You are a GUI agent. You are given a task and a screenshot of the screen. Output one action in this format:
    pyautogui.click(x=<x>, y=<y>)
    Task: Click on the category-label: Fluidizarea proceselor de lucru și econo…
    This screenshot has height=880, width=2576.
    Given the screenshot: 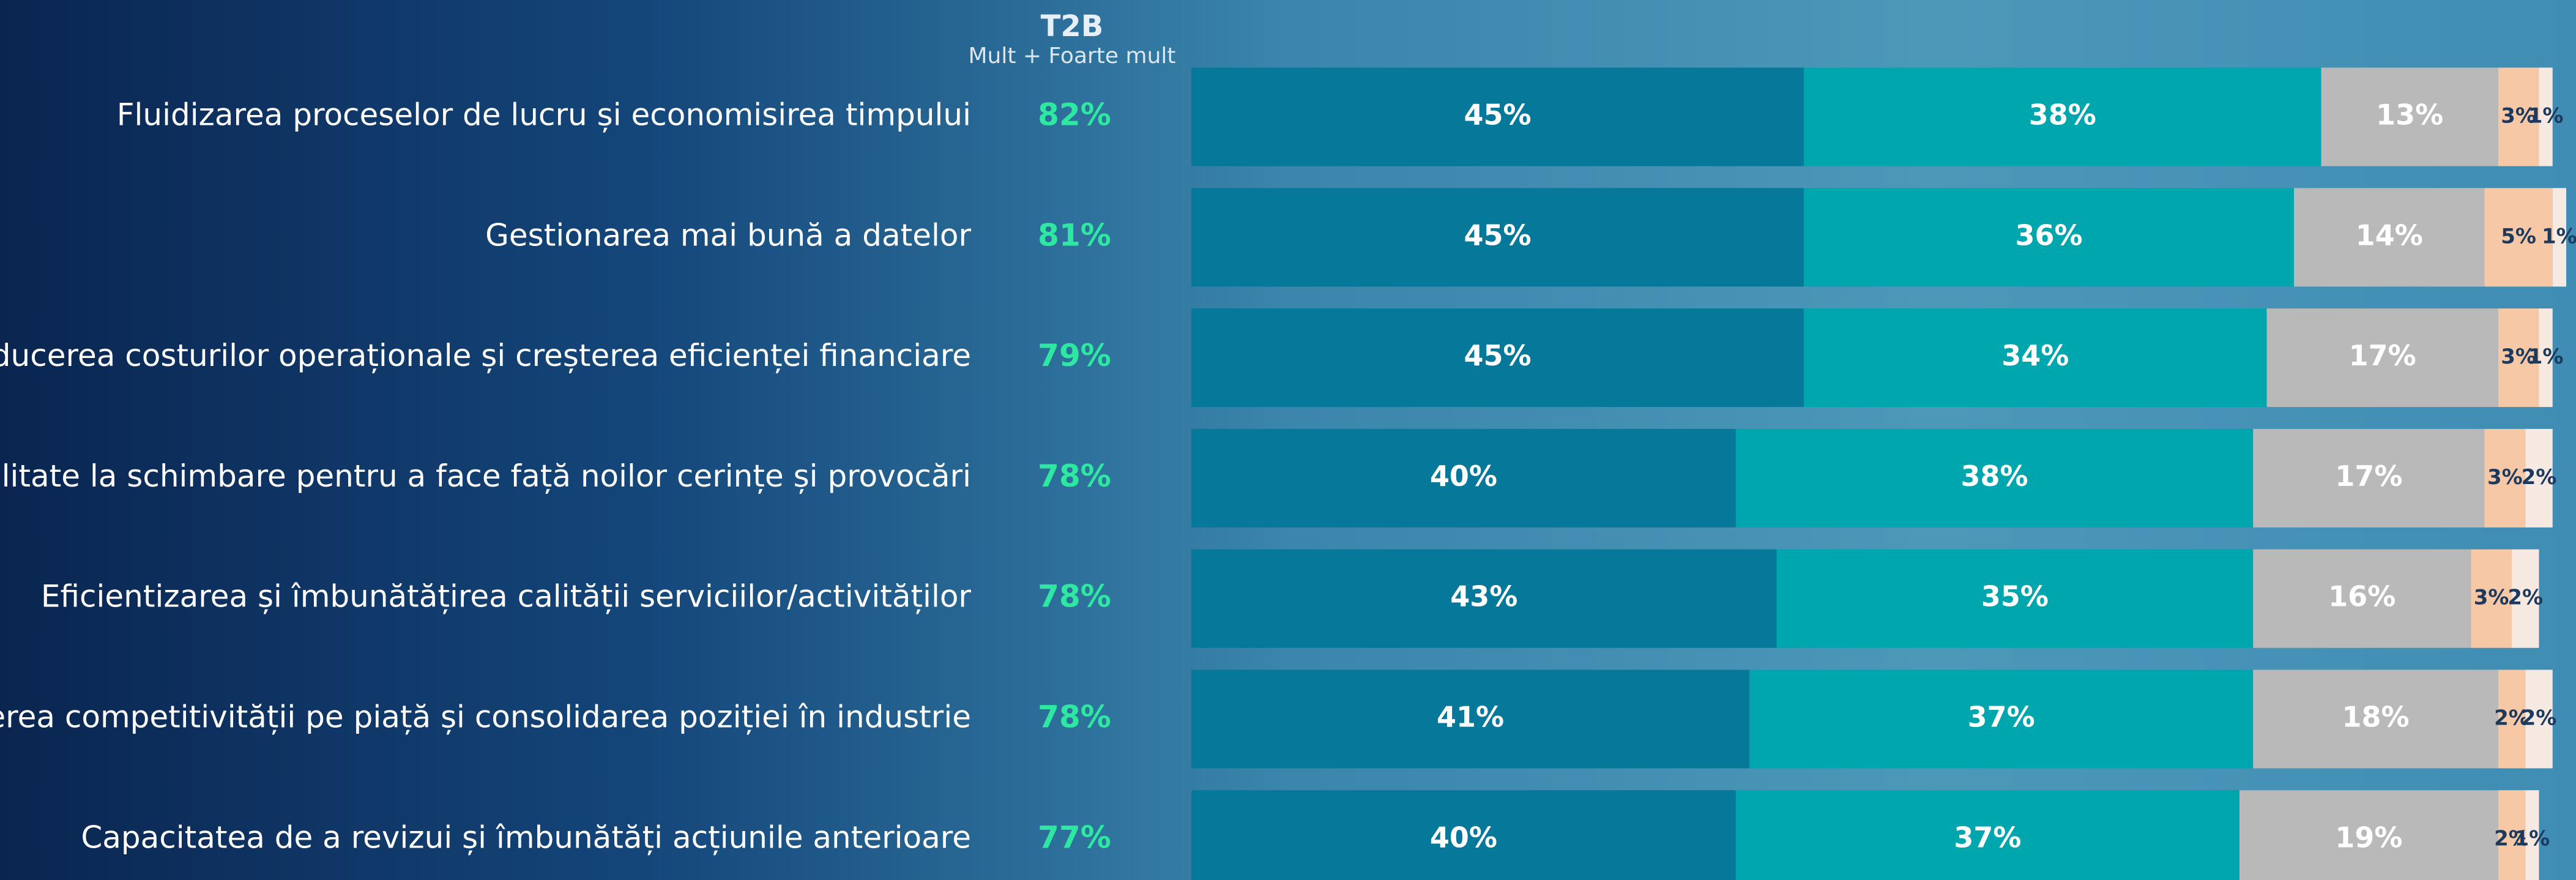 What is the action you would take?
    pyautogui.click(x=544, y=115)
    